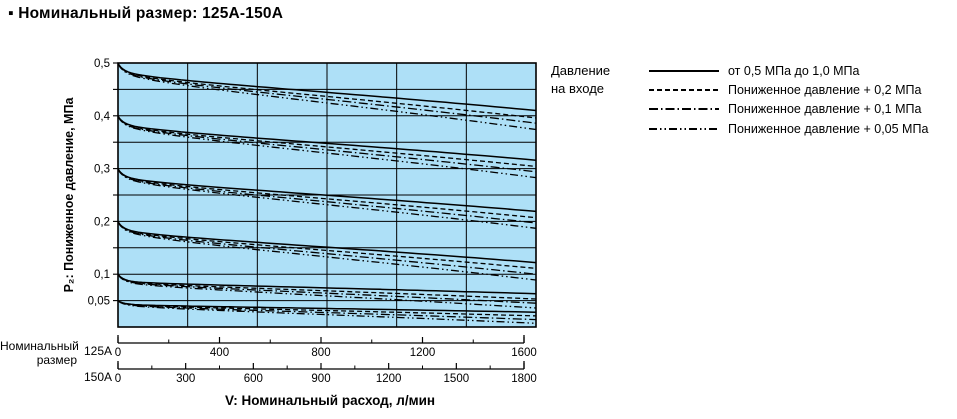 Image resolution: width=957 pixels, height=419 pixels. What do you see at coordinates (825, 109) in the screenshot?
I see `legend-item-label: Пониженное давление + 0,1 МПа` at bounding box center [825, 109].